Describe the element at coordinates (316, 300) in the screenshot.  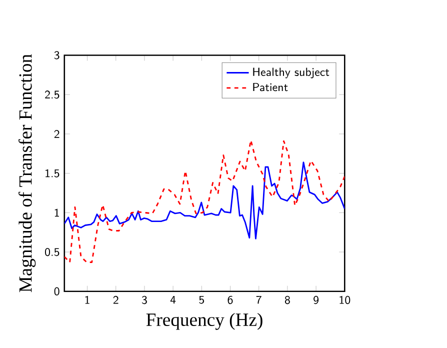
I see `x-tick-label: 9` at that location.